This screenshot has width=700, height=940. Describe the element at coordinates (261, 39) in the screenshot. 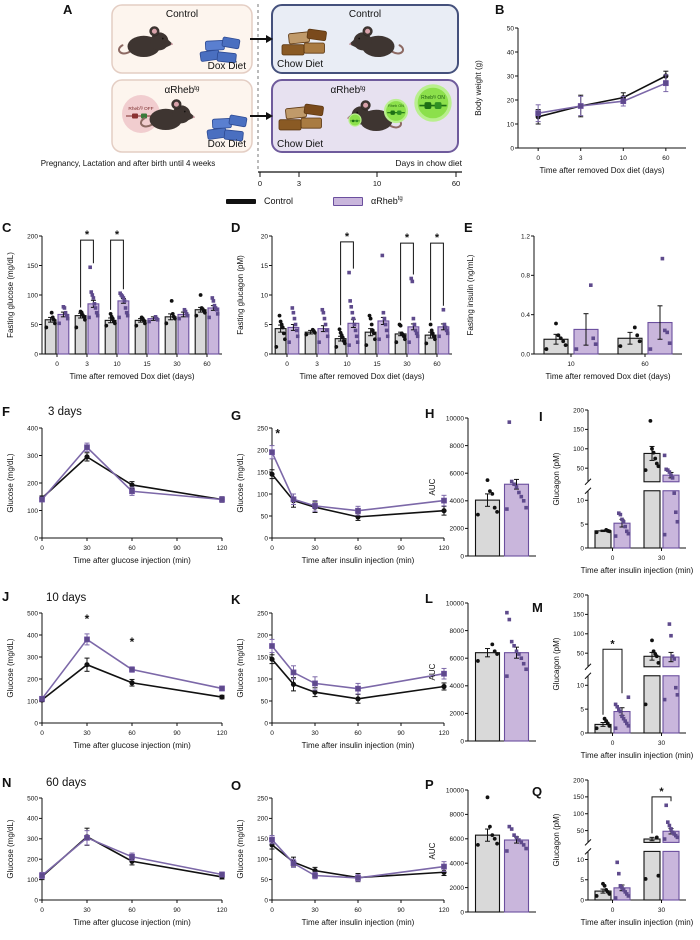

I see `arrow-top` at that location.